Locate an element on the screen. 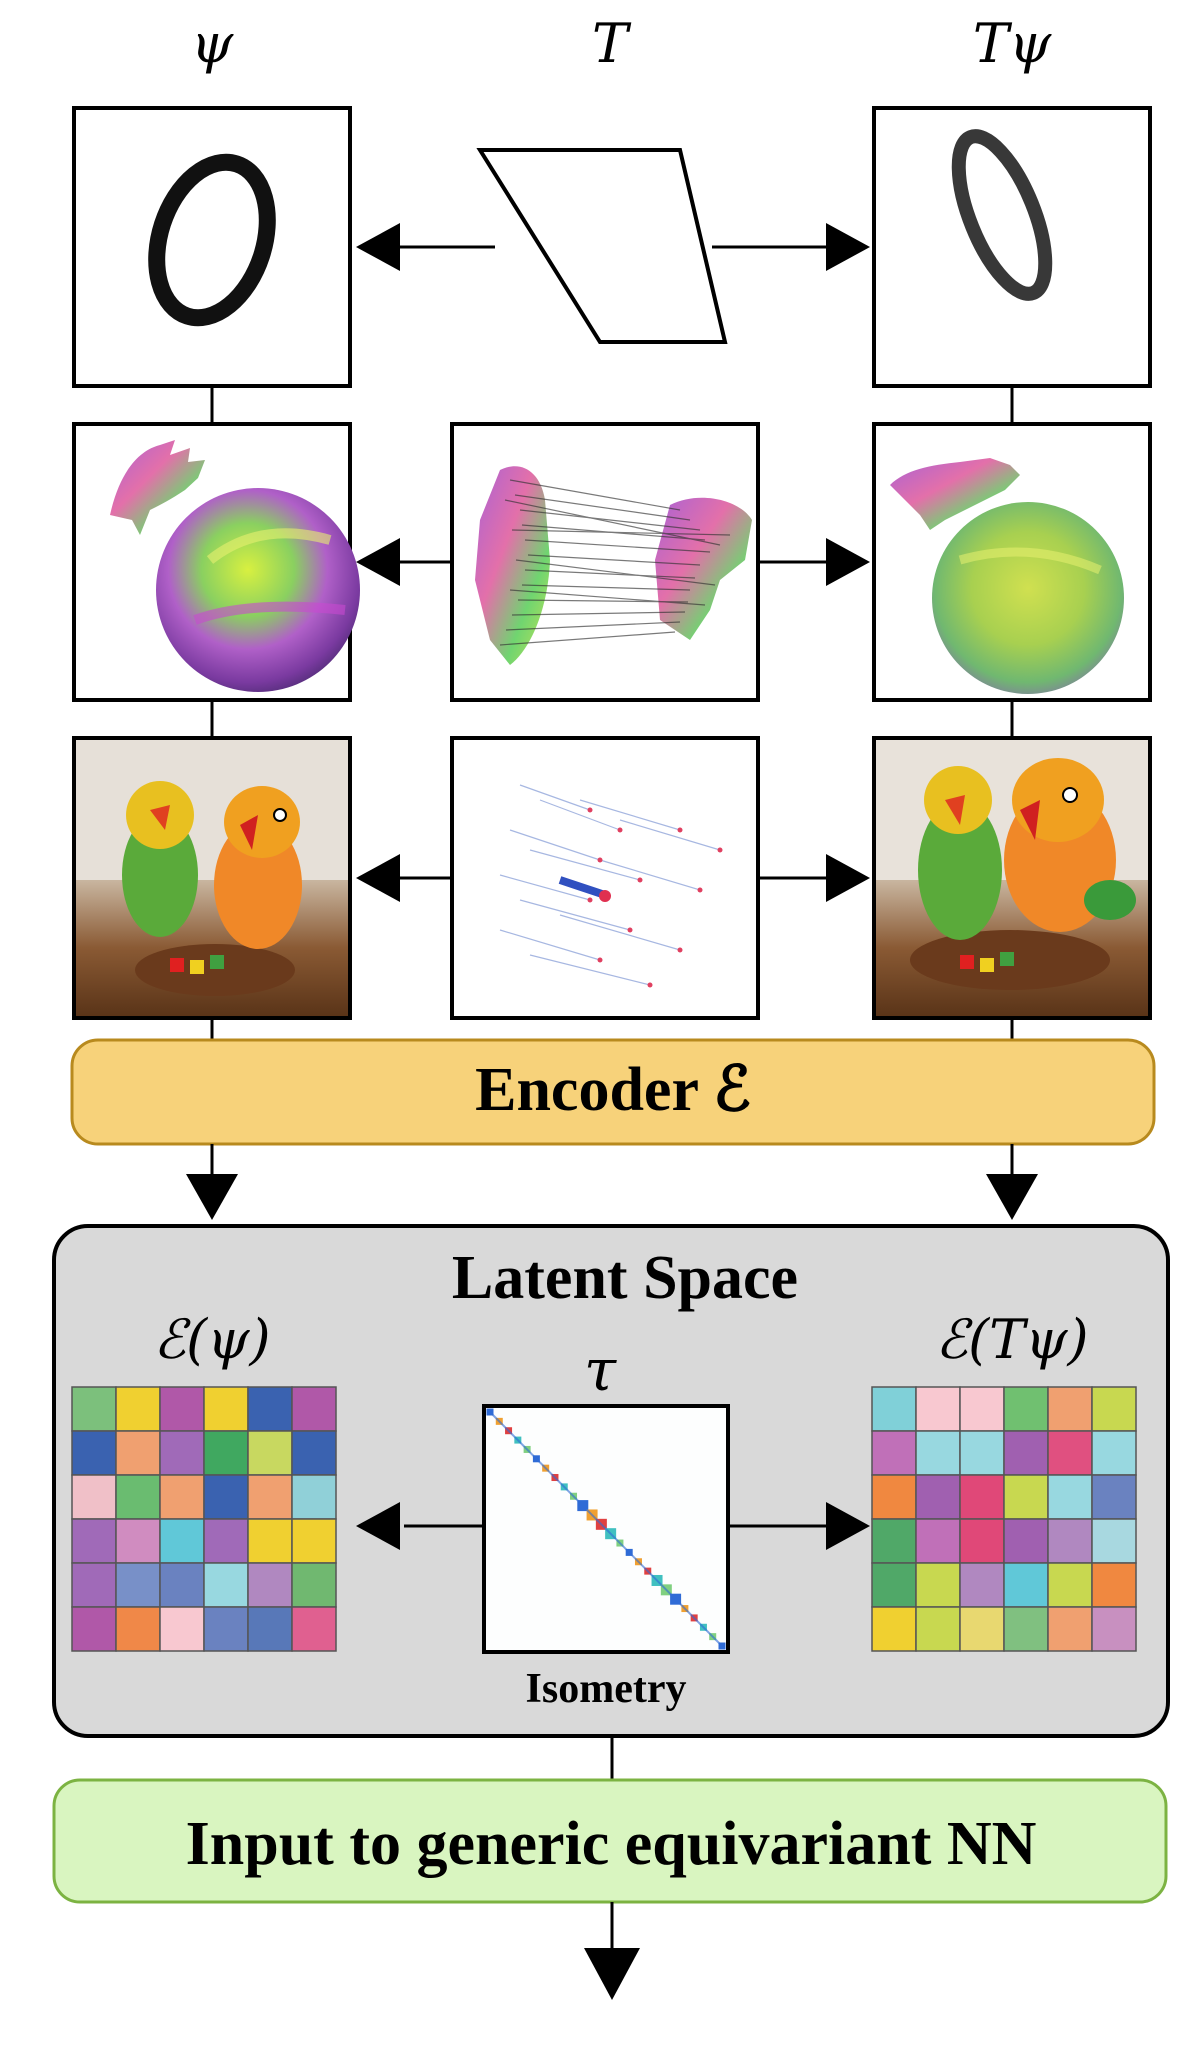 The height and width of the screenshot is (2050, 1200). encoder-block: Encoder ℰ is located at coordinates (613, 1092).